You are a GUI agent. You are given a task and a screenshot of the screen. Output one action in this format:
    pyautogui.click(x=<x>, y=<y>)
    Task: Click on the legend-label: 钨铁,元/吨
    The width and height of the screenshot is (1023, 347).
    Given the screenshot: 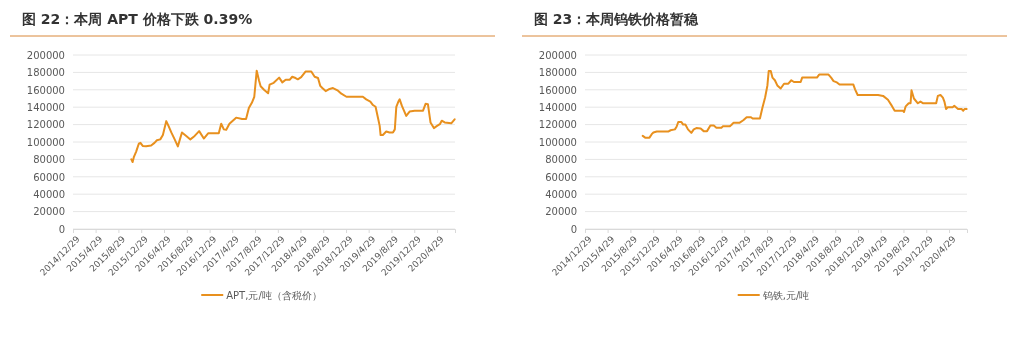 What is the action you would take?
    pyautogui.click(x=785, y=295)
    